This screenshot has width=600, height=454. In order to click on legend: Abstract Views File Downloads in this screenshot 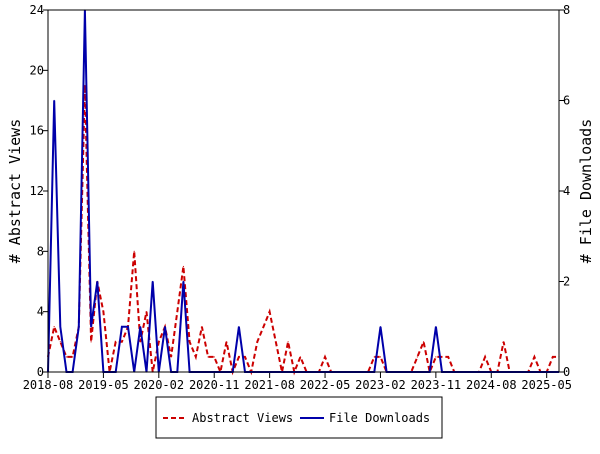, I will do `click(299, 417)`.